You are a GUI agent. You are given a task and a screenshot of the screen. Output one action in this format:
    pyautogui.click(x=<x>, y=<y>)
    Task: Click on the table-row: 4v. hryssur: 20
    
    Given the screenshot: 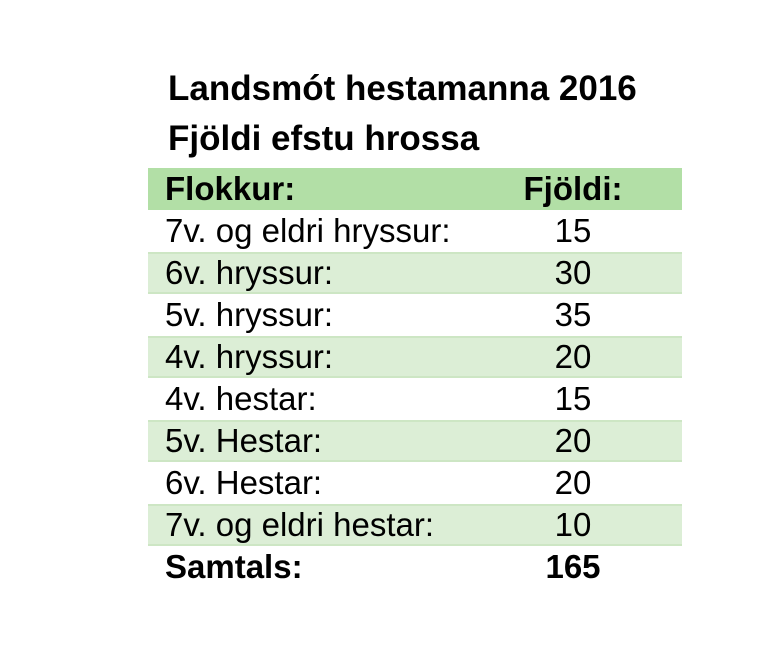 What is the action you would take?
    pyautogui.click(x=415, y=357)
    